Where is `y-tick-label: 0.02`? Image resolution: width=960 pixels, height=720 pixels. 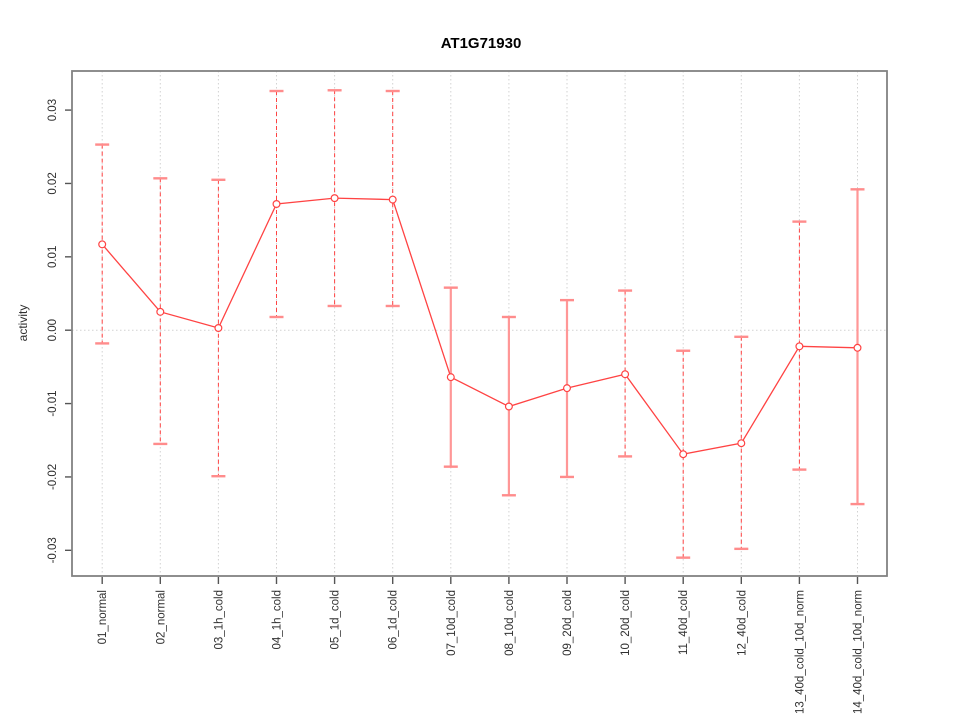
y-tick-label: 0.02 is located at coordinates (53, 183).